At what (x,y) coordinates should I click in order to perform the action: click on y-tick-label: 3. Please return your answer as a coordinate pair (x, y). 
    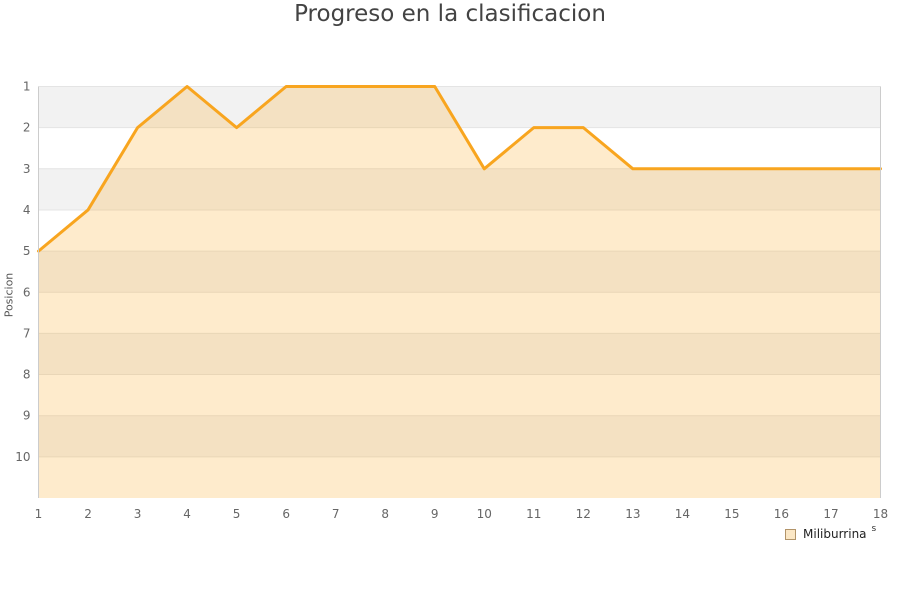
    Looking at the image, I should click on (27, 169).